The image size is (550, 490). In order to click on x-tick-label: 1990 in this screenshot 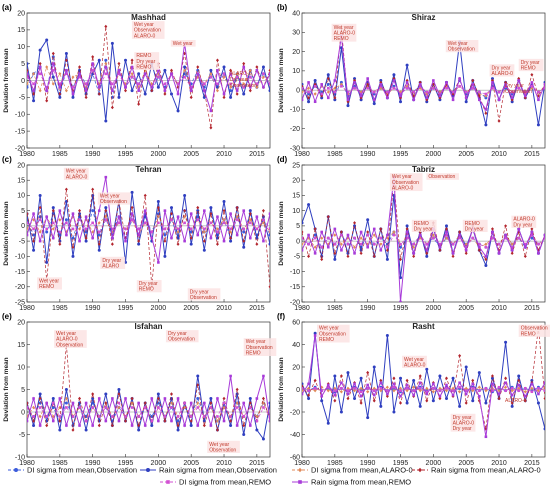, I will do `click(93, 308)`.